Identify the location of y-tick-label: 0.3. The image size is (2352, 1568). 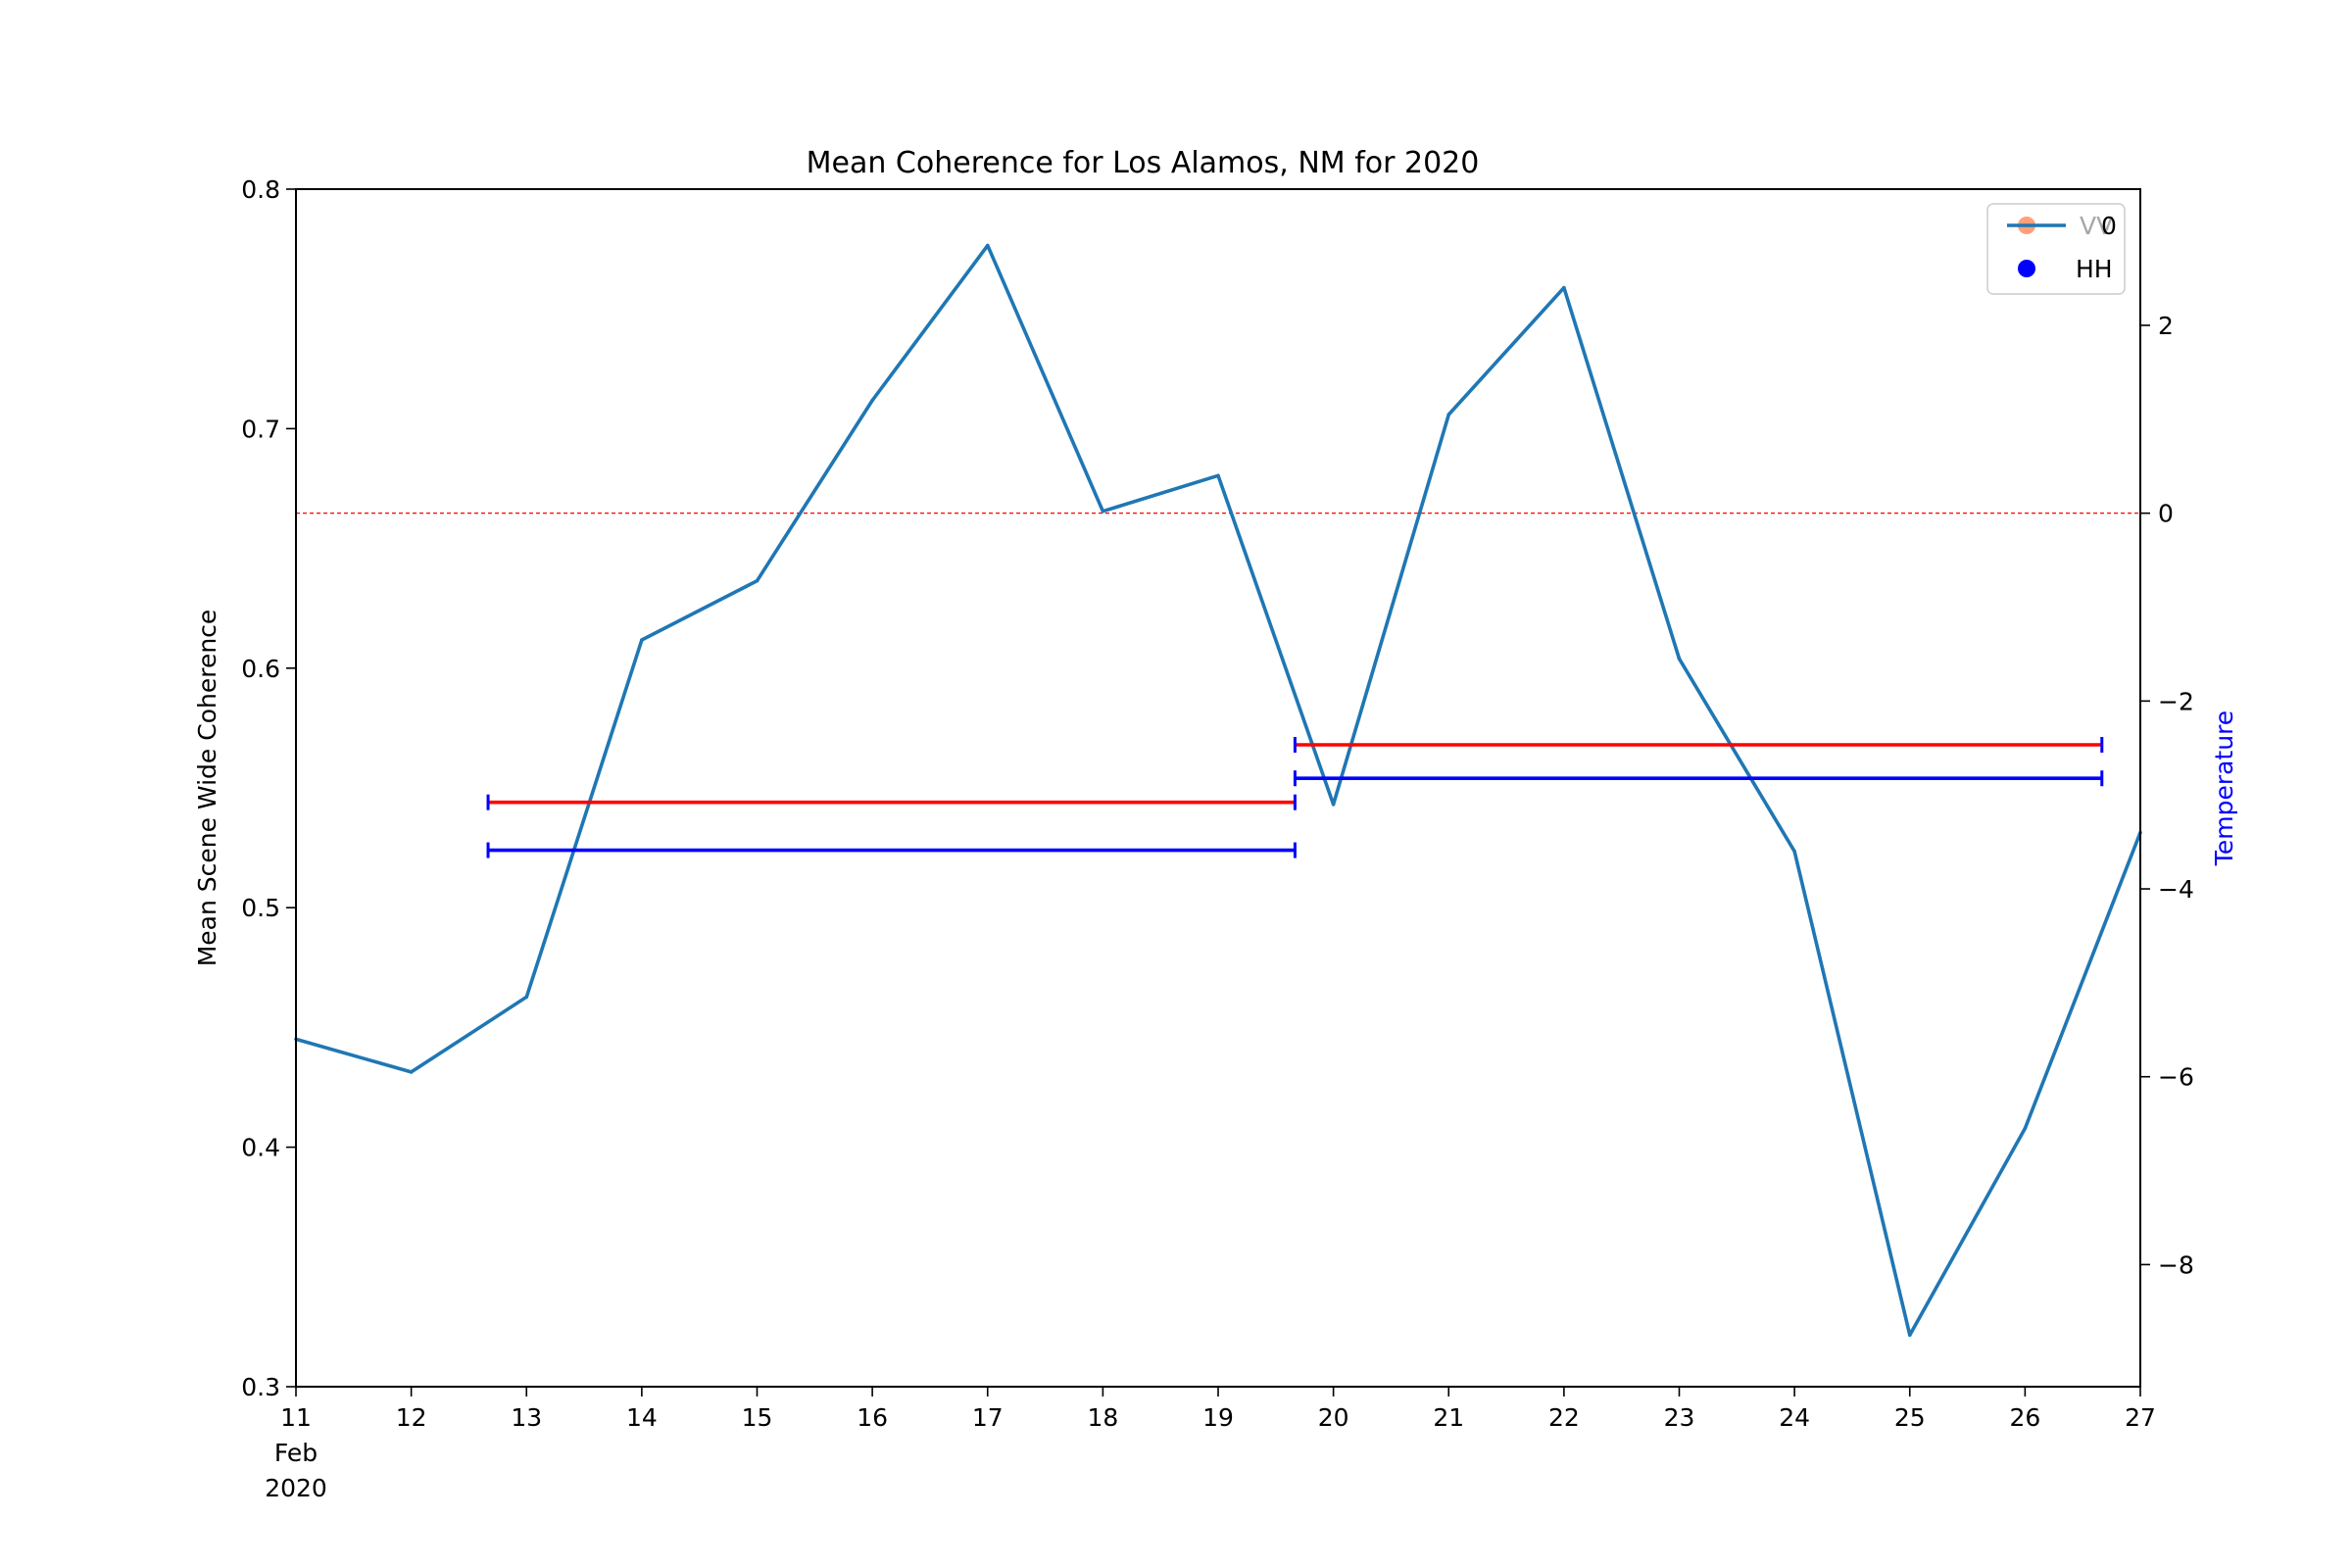
(260, 1387).